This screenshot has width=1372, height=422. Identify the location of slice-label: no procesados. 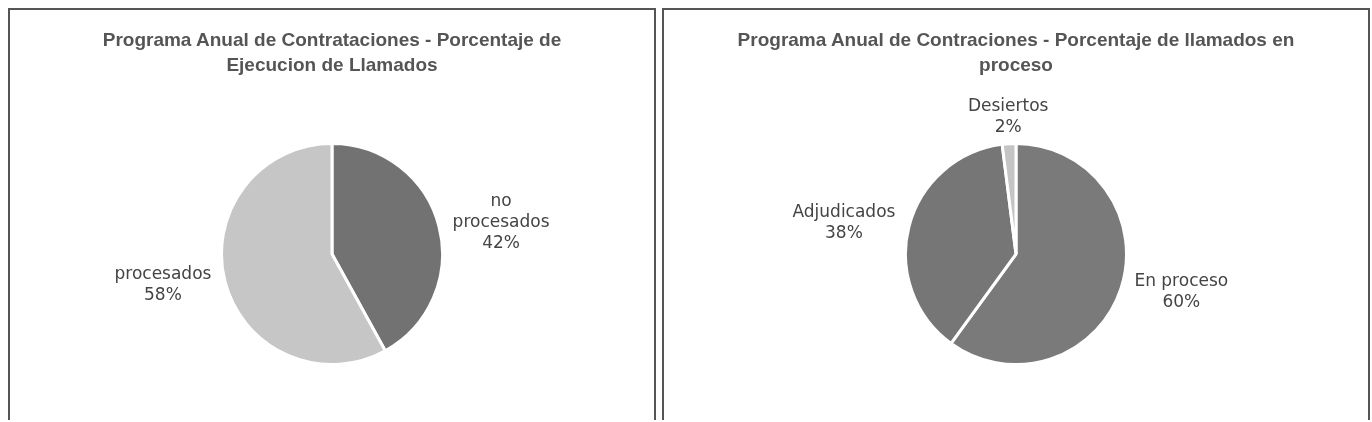
(501, 211).